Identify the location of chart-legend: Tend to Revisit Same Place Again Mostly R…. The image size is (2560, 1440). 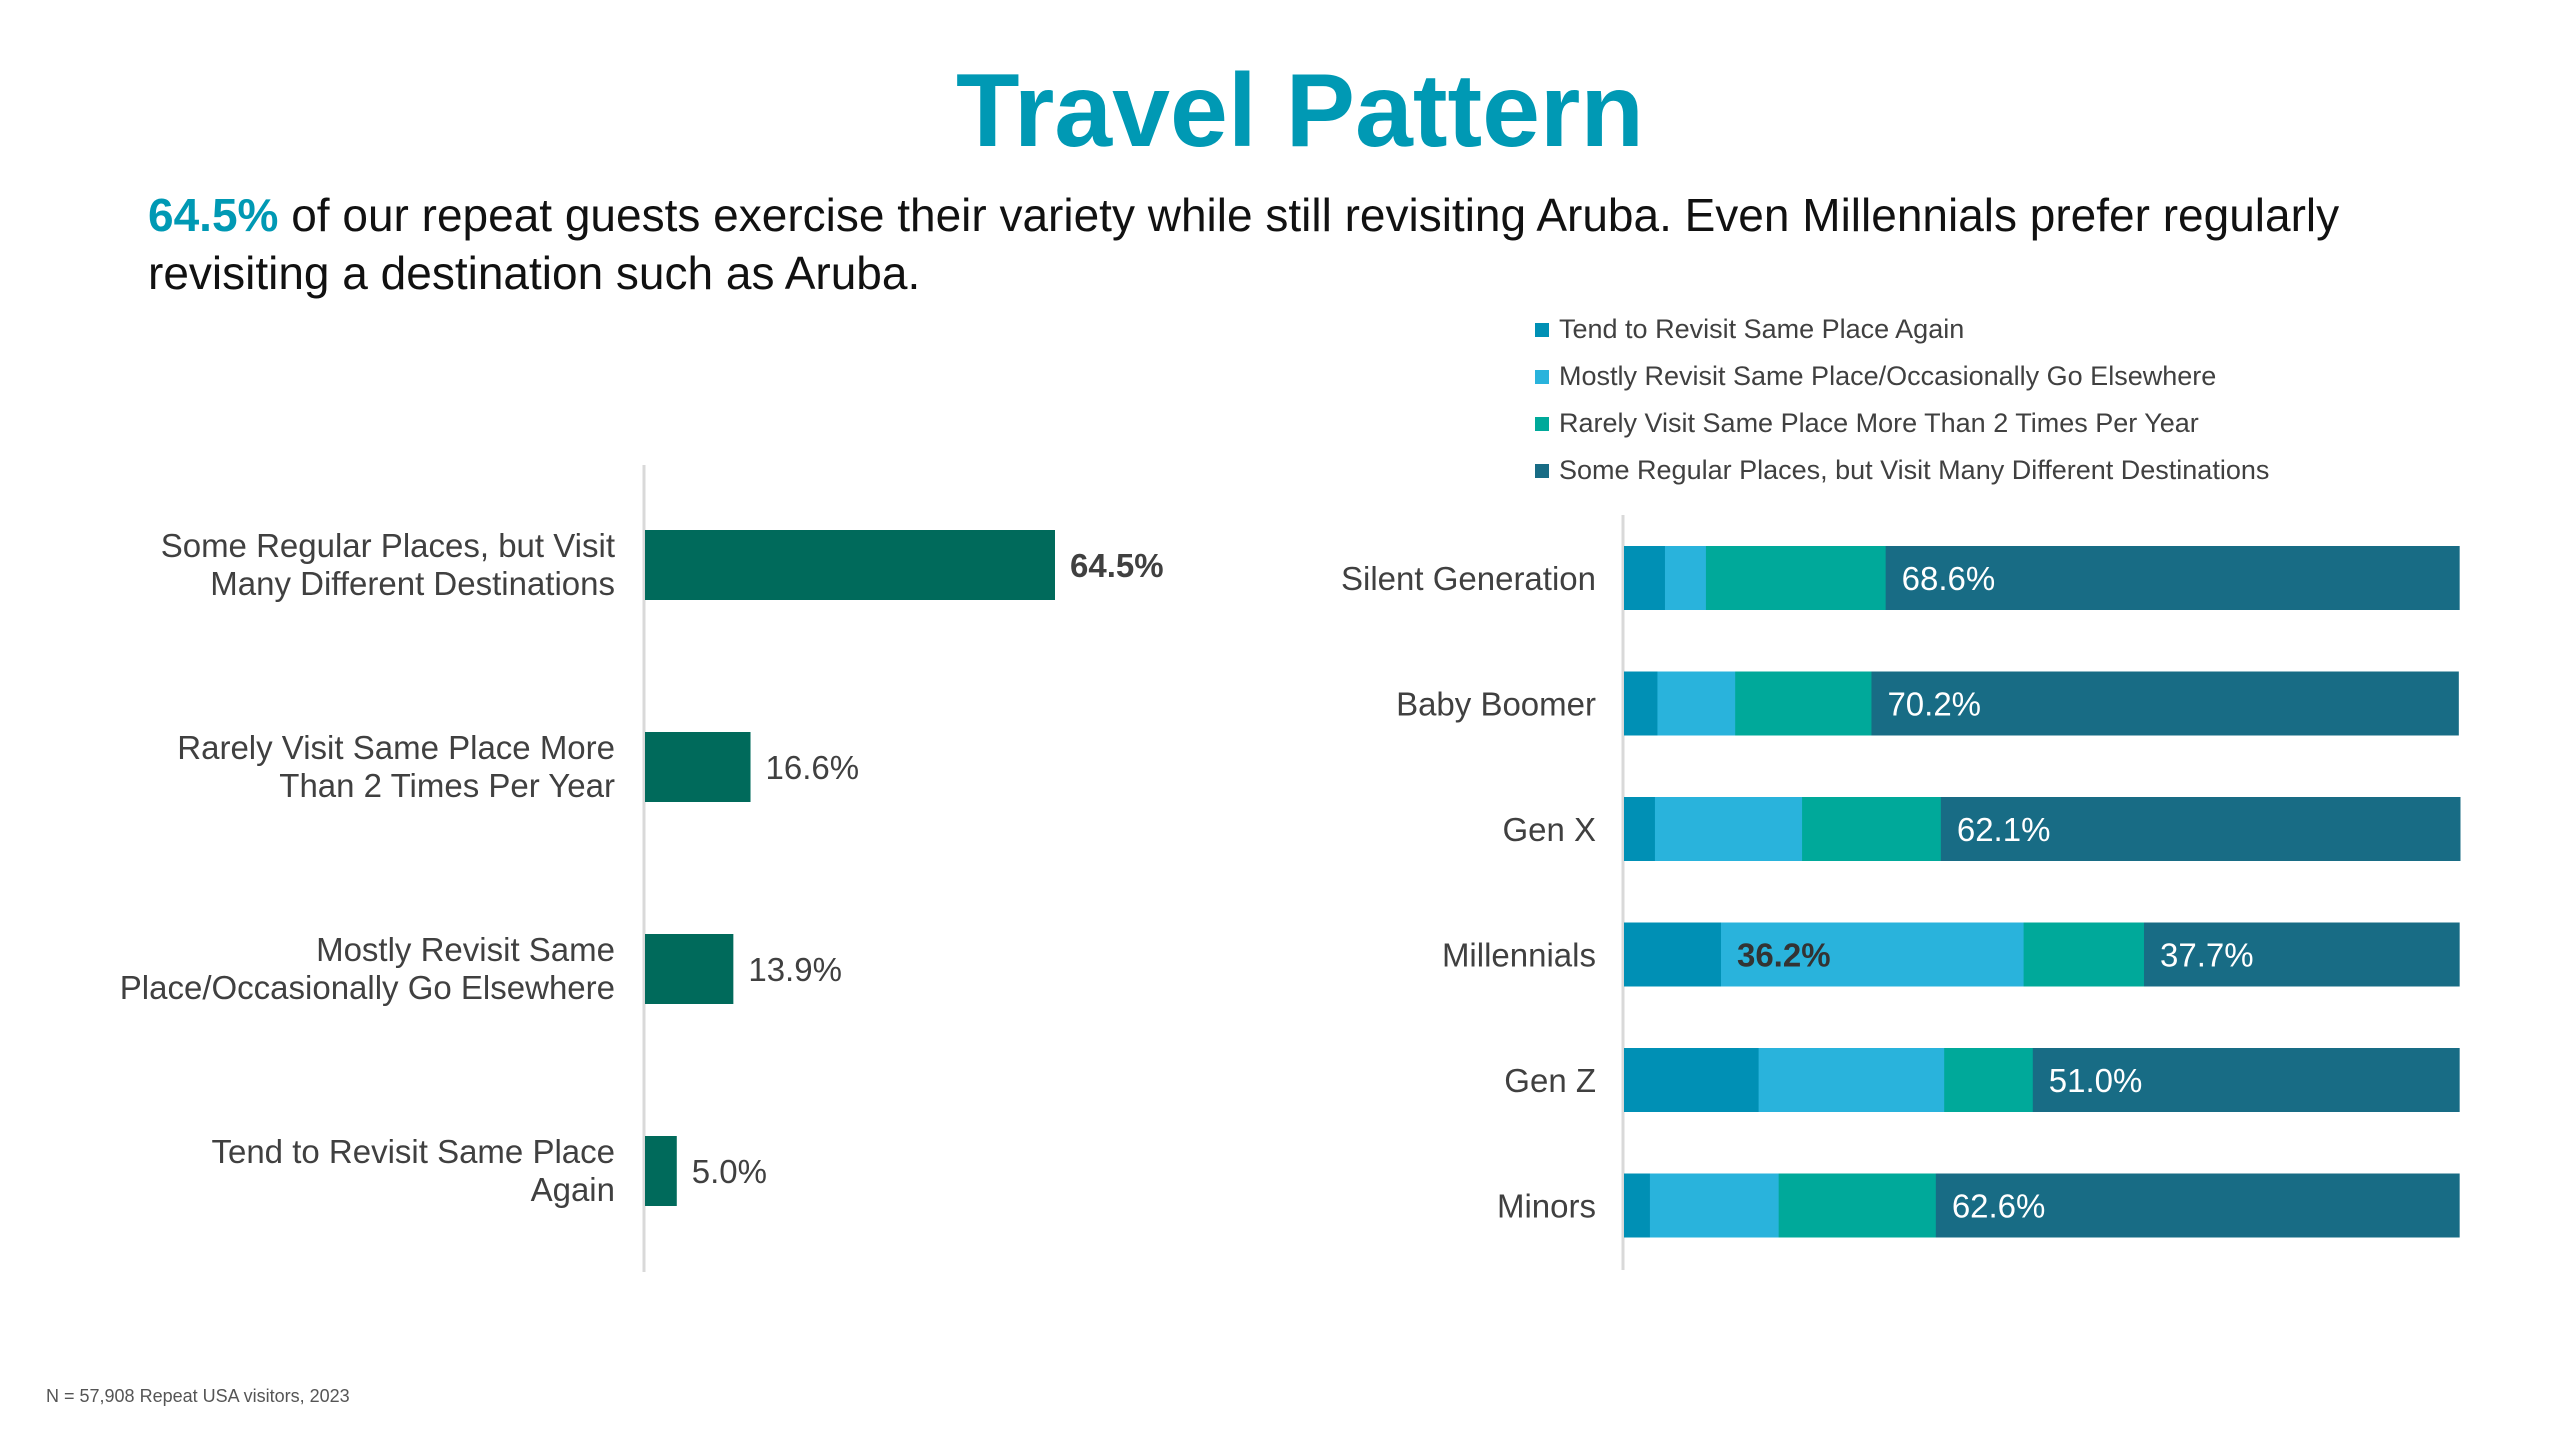
(1902, 400).